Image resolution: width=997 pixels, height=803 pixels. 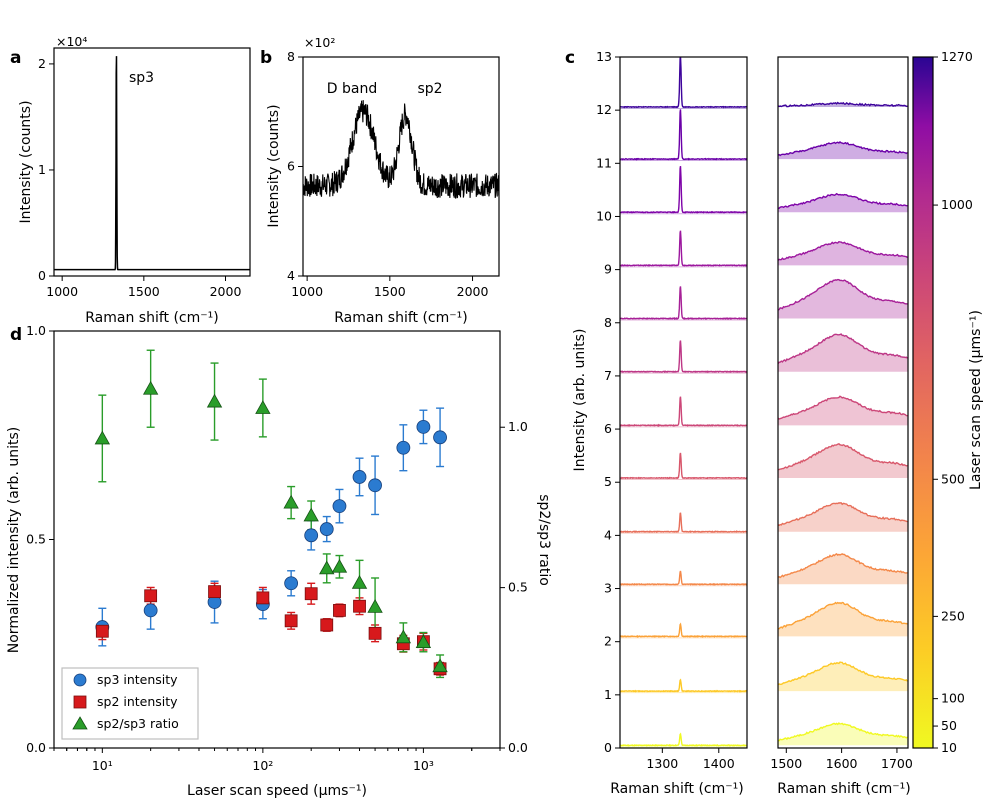 I want to click on panel-b-annotation-sp2: sp2, so click(x=429, y=89).